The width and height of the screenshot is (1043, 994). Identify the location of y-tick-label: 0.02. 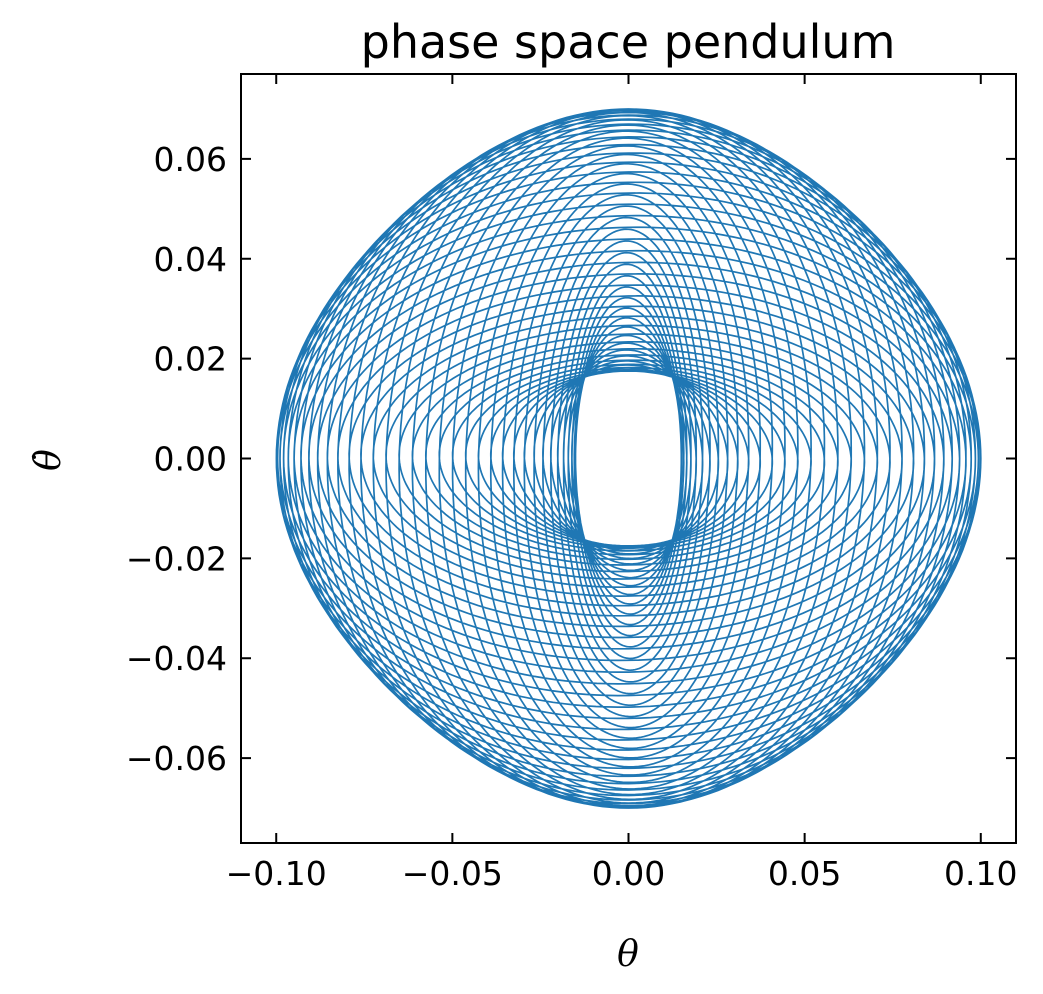
(190, 359).